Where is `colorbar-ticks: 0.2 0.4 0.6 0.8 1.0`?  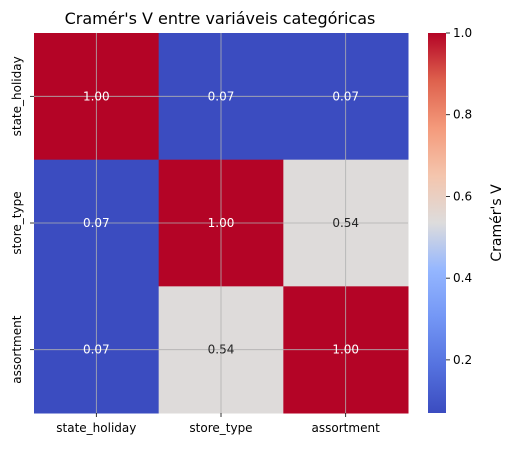
colorbar-ticks: 0.2 0.4 0.6 0.8 1.0 is located at coordinates (459, 196).